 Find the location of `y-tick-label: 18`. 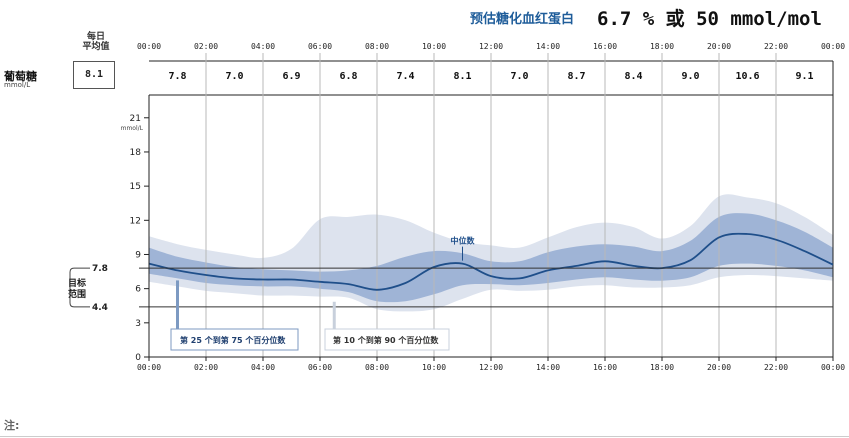

y-tick-label: 18 is located at coordinates (136, 153).